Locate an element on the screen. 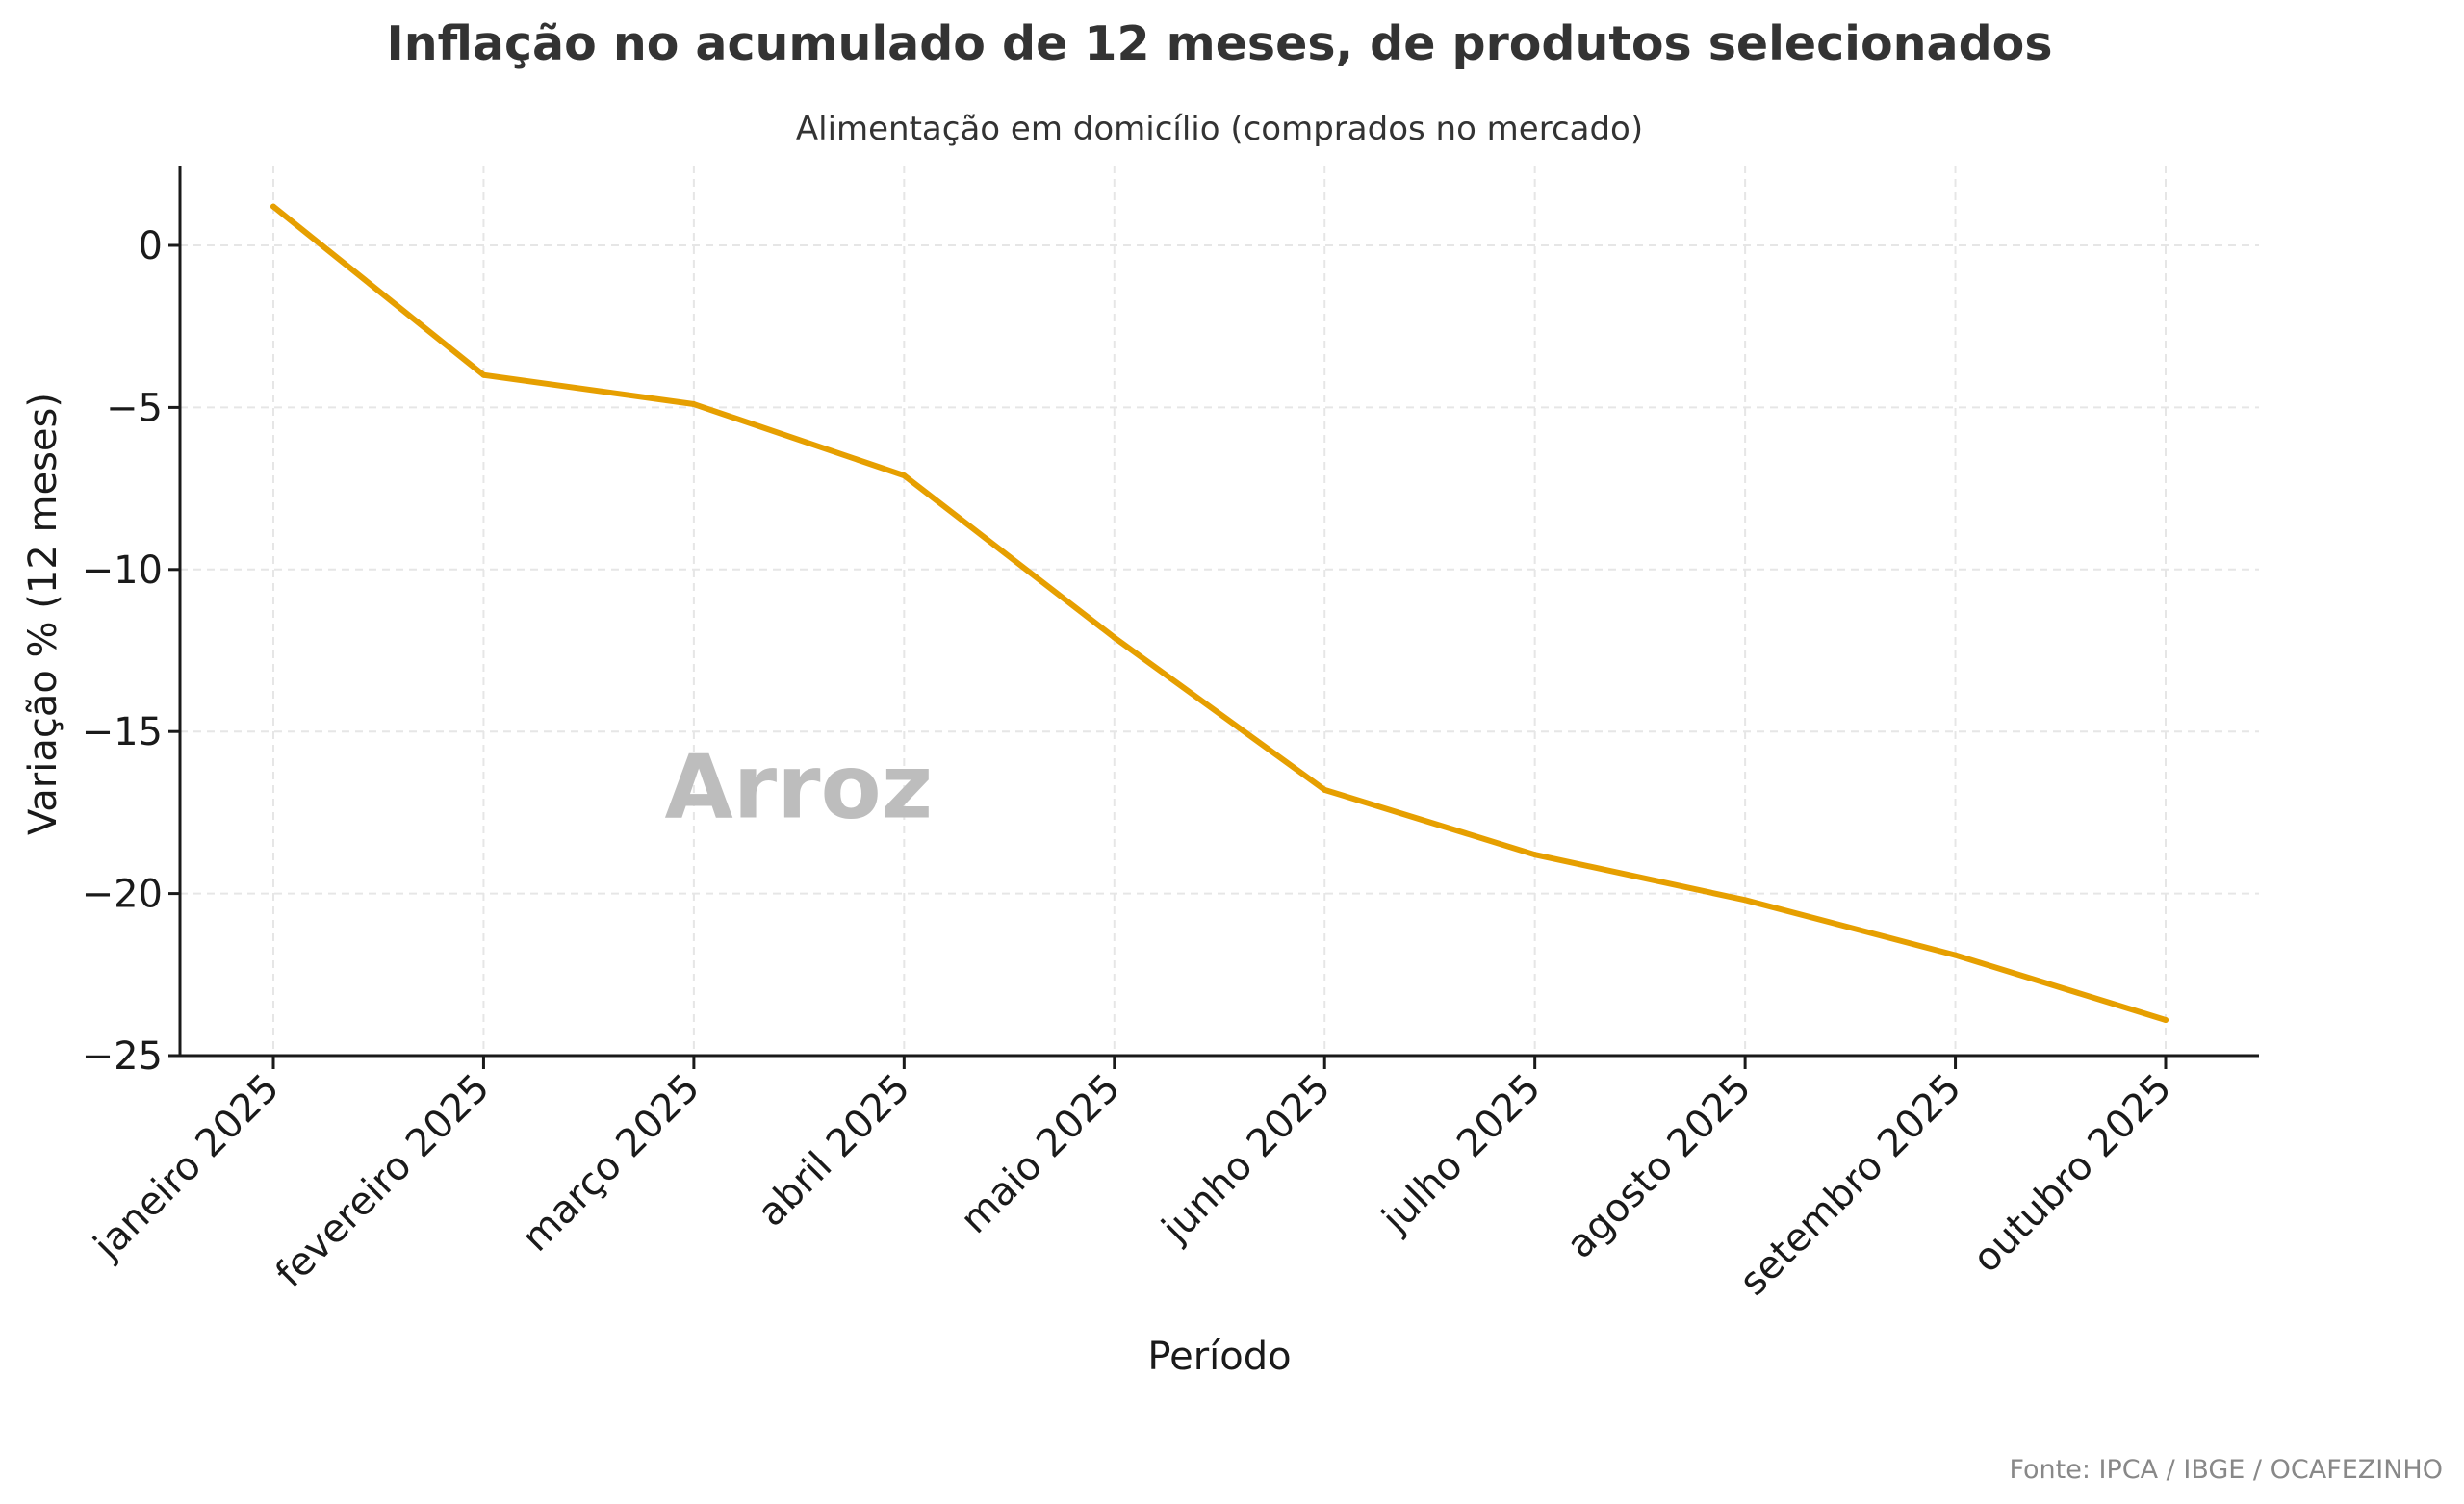 This screenshot has height=1504, width=2464. y-tick-label: 0 is located at coordinates (151, 246).